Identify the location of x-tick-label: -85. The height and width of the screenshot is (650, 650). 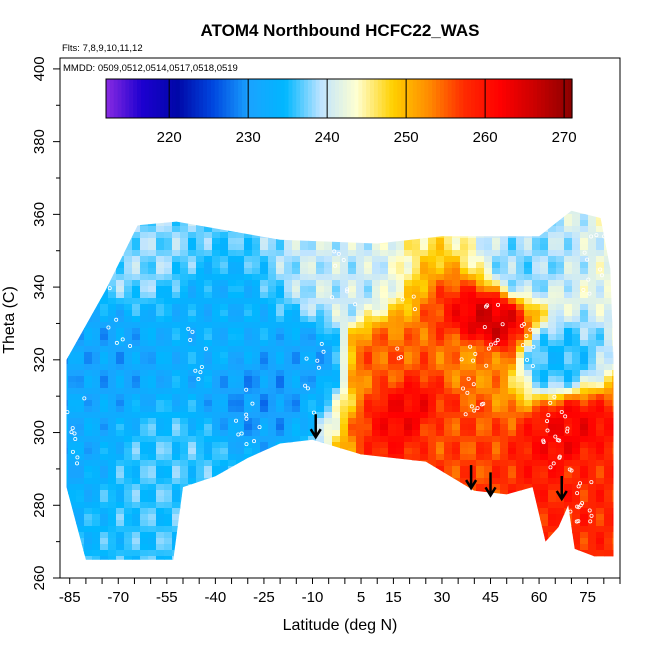
(70, 597).